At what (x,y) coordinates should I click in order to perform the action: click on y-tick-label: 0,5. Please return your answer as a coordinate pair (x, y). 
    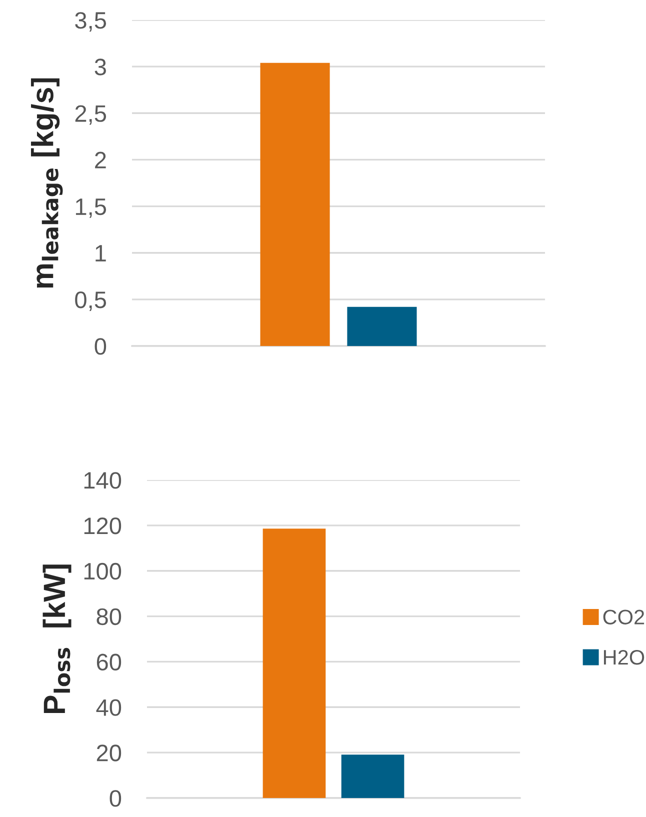
    Looking at the image, I should click on (90, 301).